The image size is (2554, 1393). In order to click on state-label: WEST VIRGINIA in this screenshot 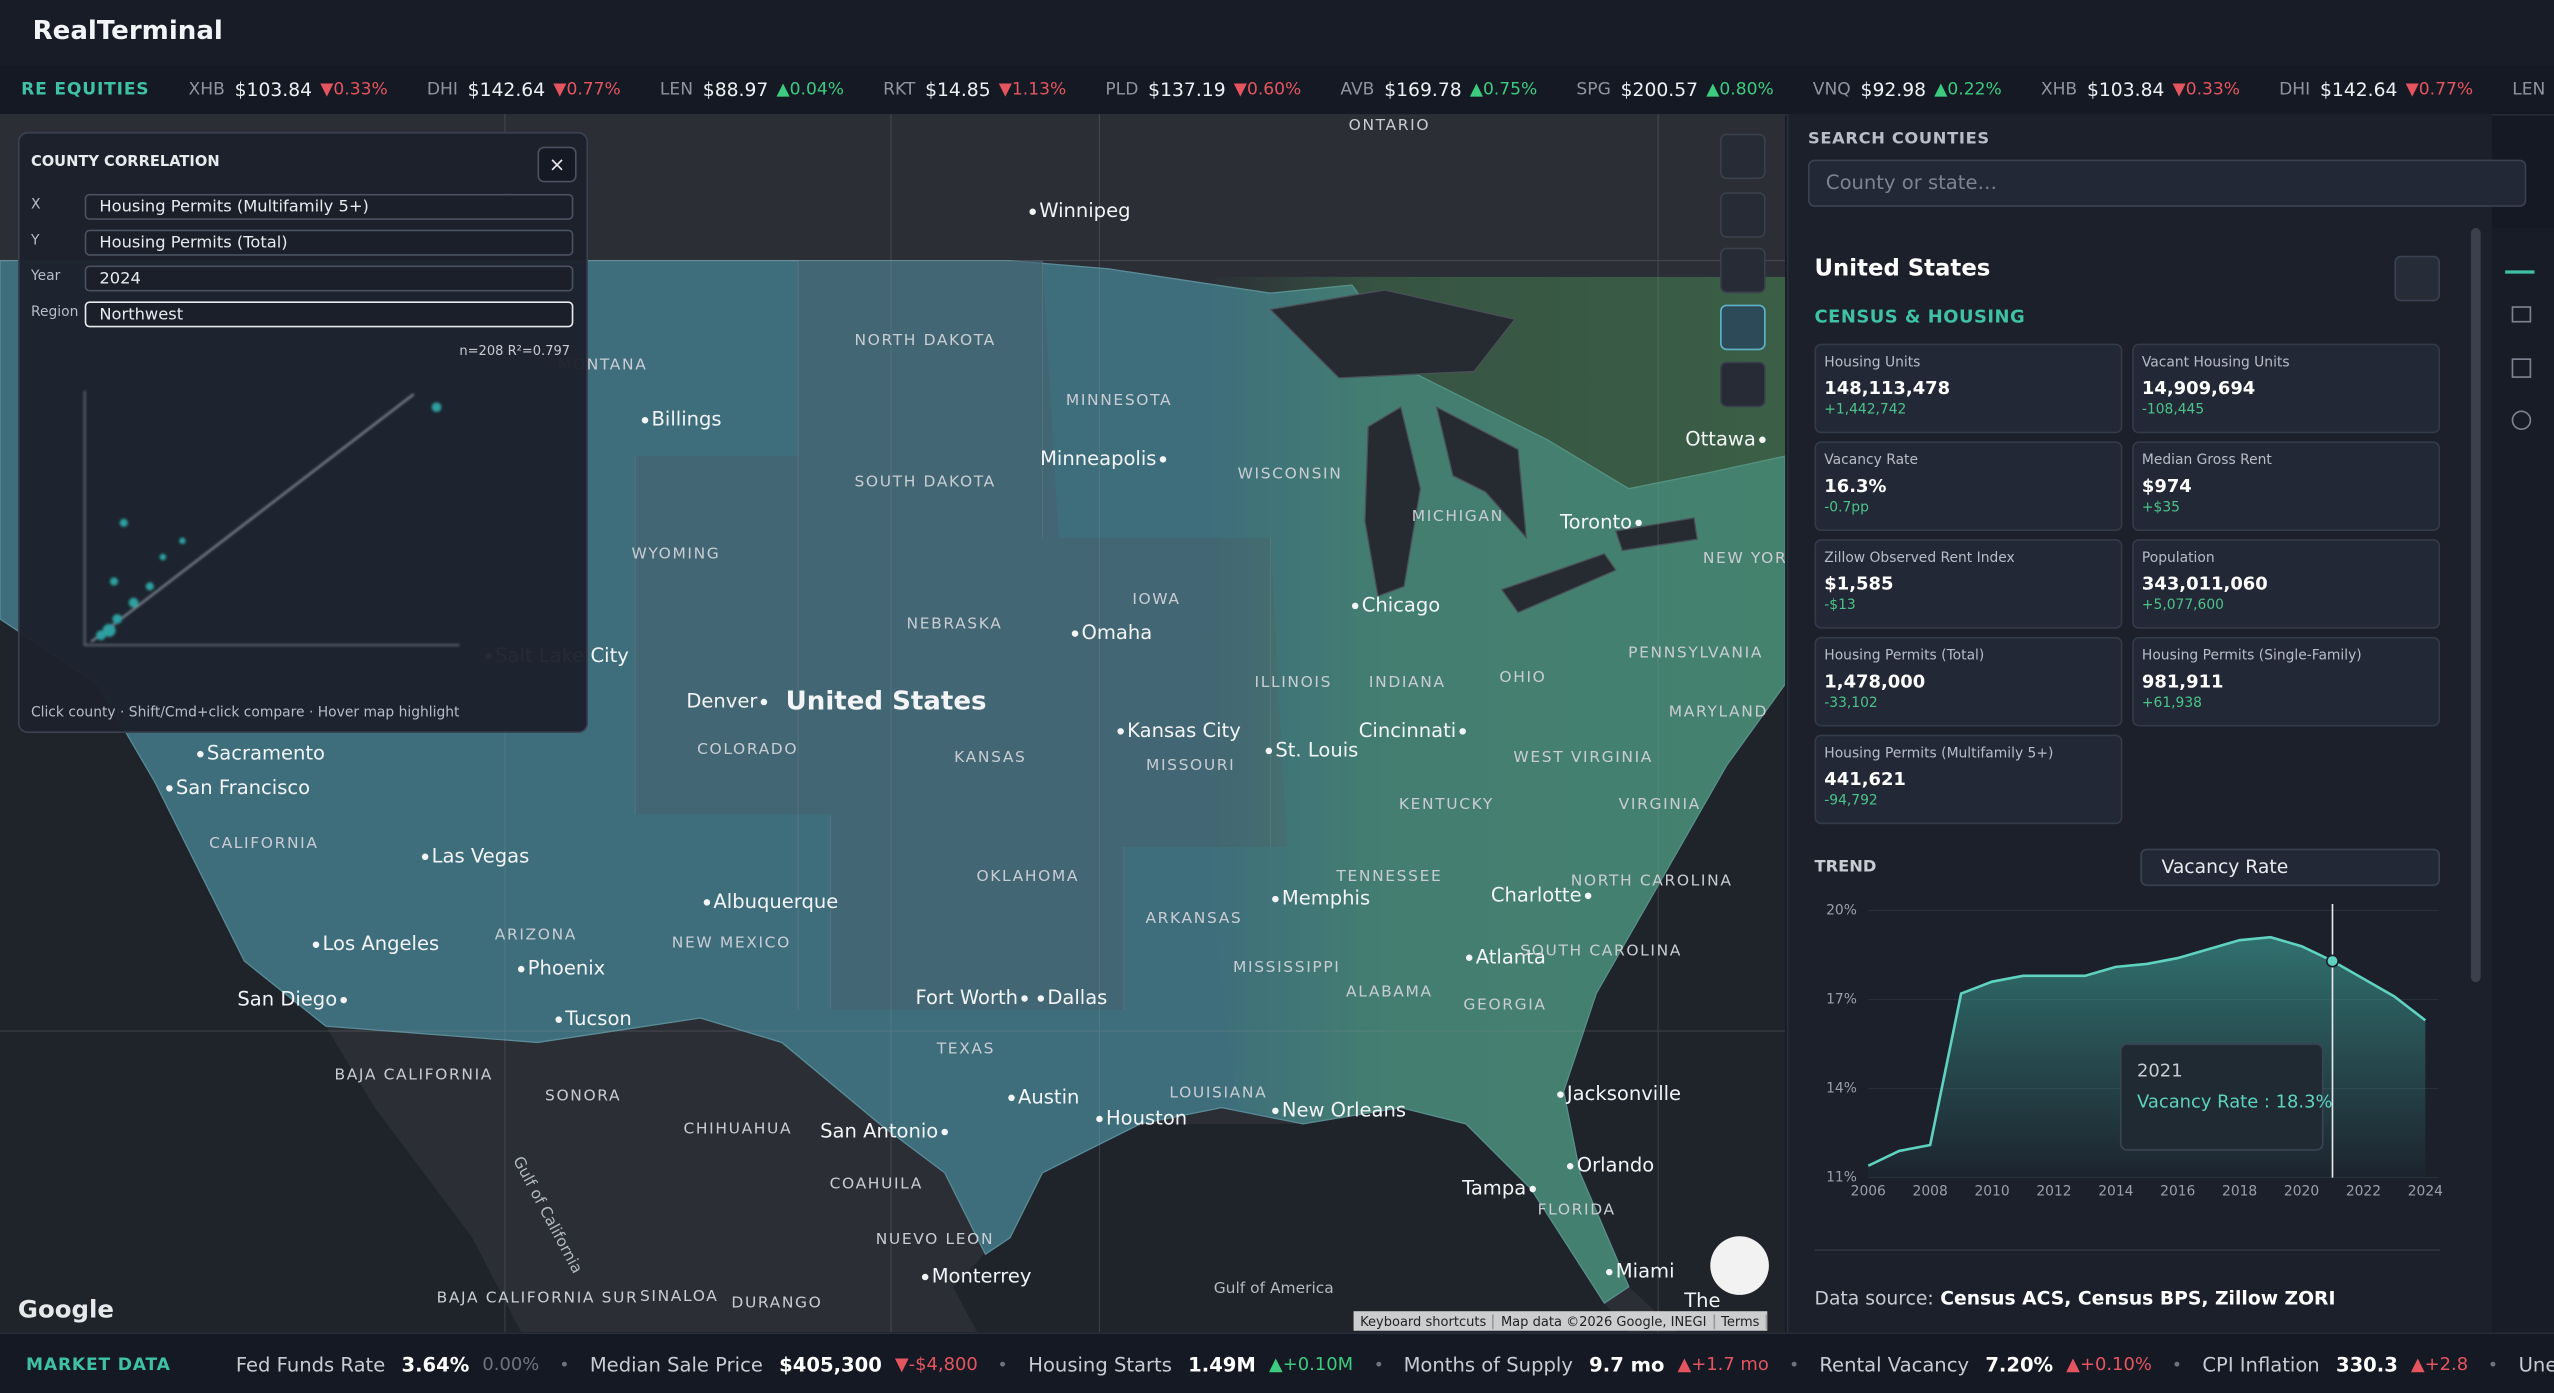, I will do `click(1583, 757)`.